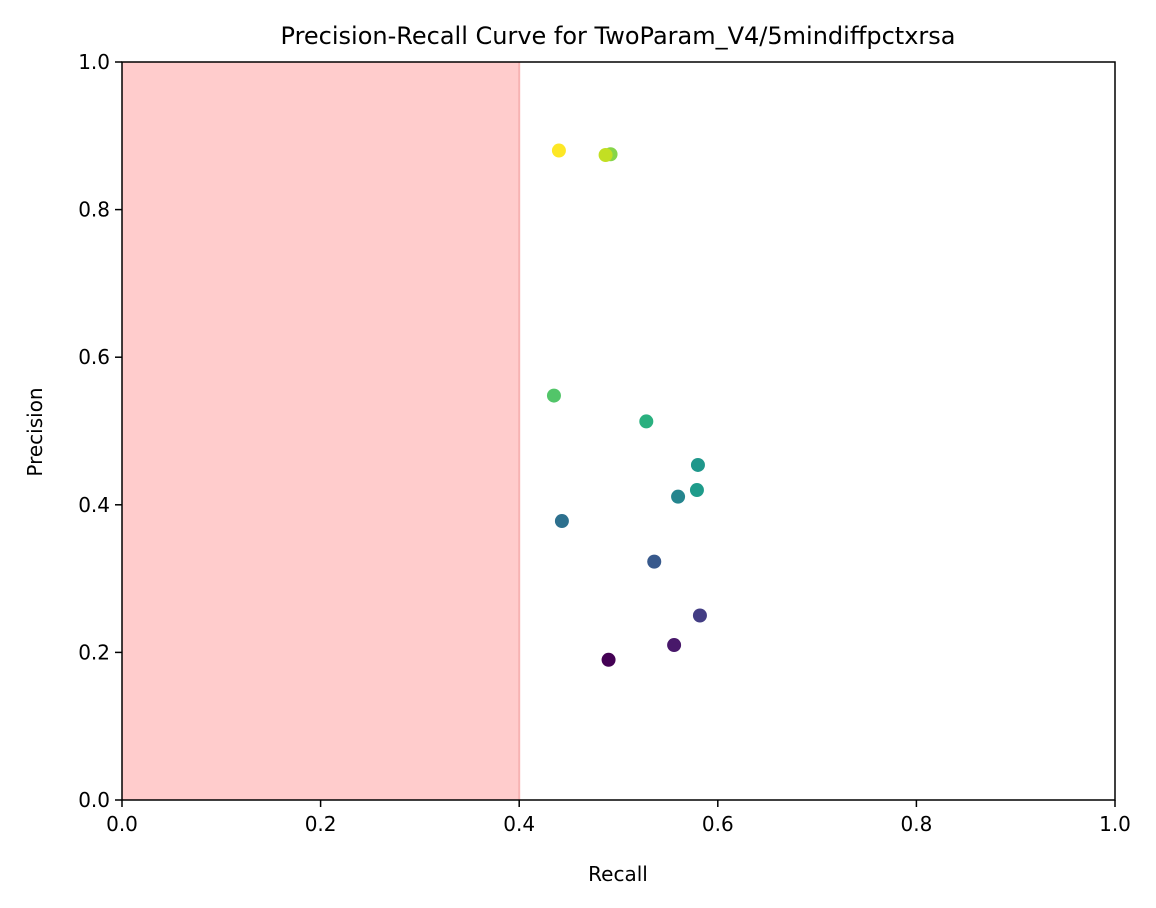 The width and height of the screenshot is (1156, 908). What do you see at coordinates (626, 405) in the screenshot?
I see `data-points` at bounding box center [626, 405].